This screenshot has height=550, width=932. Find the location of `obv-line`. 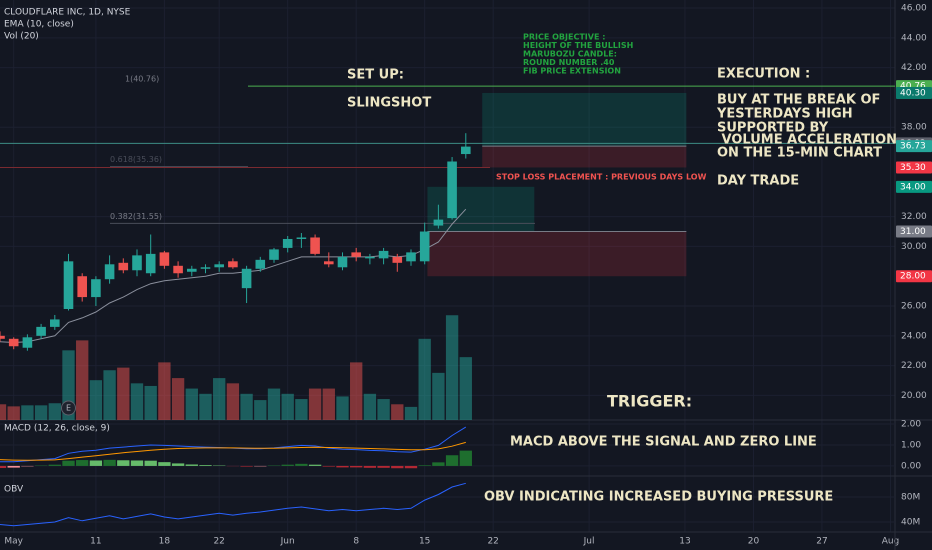

obv-line is located at coordinates (233, 504).